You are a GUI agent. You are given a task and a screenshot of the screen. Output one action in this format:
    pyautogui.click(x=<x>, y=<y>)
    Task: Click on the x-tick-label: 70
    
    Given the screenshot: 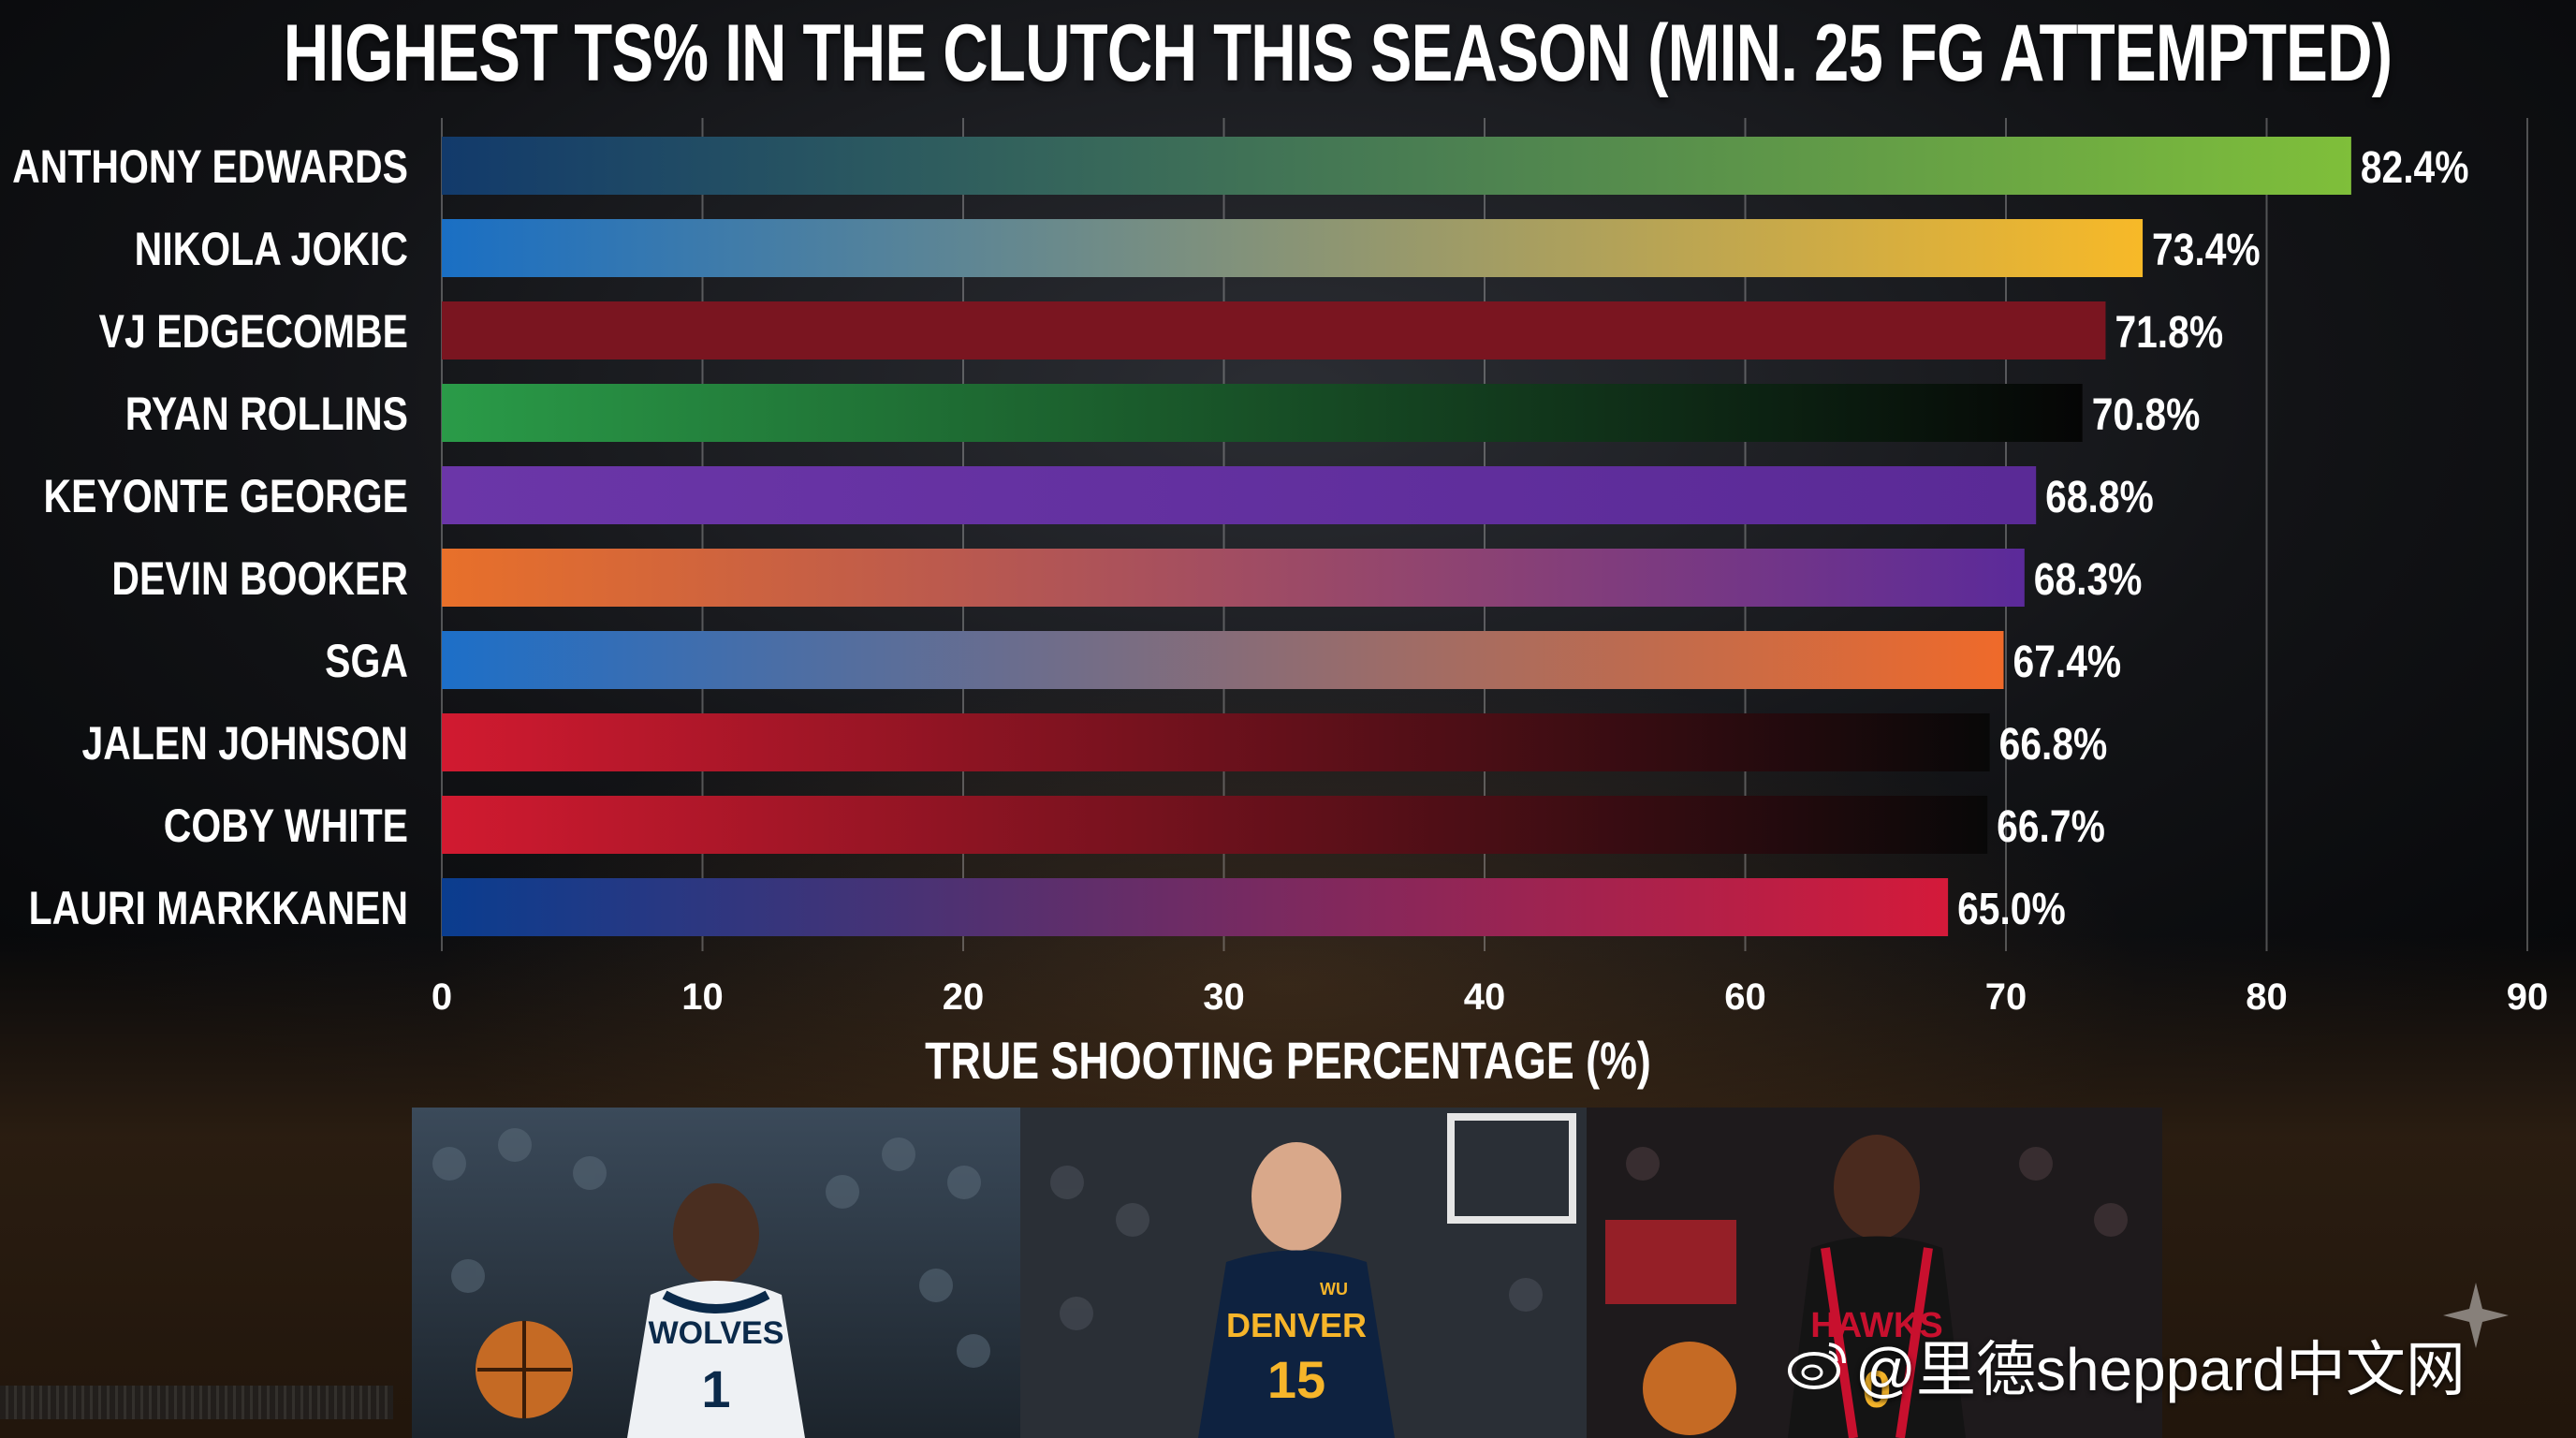 What is the action you would take?
    pyautogui.click(x=2006, y=997)
    